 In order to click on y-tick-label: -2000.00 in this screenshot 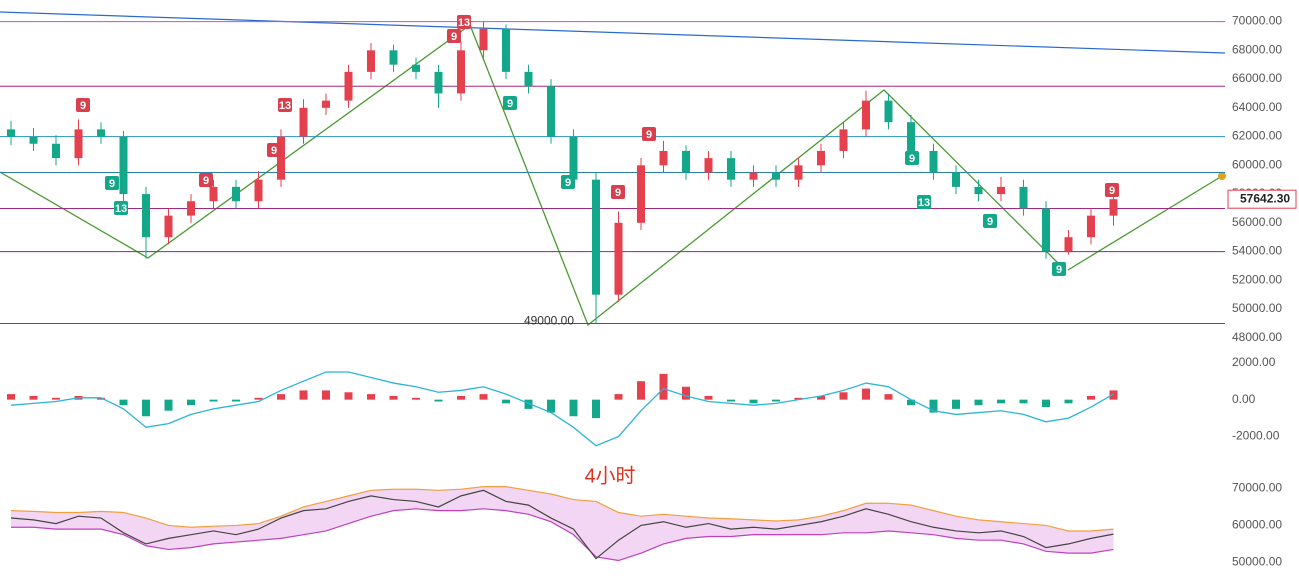, I will do `click(1256, 436)`.